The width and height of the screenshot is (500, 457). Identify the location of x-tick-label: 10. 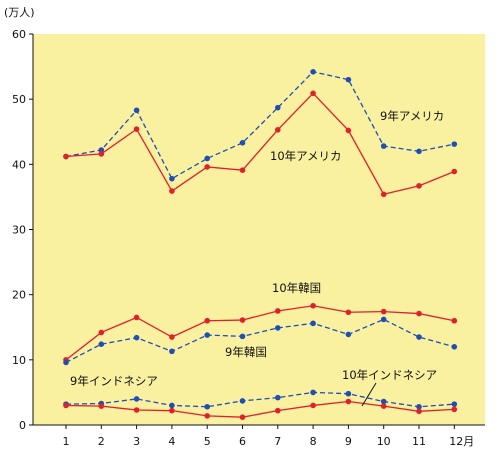
(384, 441).